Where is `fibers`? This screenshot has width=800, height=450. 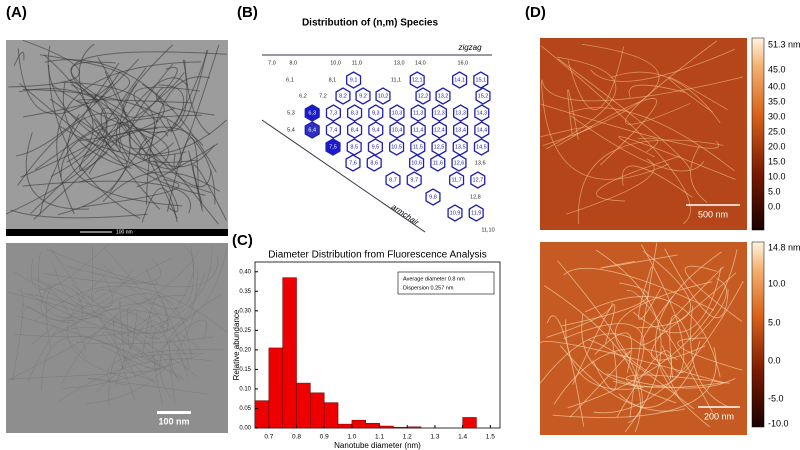
fibers is located at coordinates (641, 337).